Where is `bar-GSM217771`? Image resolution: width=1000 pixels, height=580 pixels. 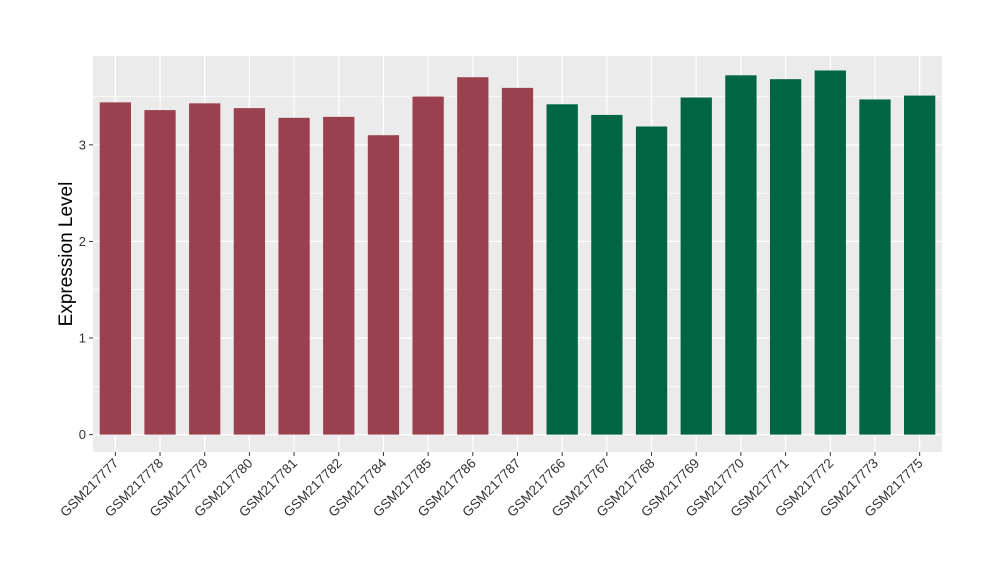 bar-GSM217771 is located at coordinates (785, 257).